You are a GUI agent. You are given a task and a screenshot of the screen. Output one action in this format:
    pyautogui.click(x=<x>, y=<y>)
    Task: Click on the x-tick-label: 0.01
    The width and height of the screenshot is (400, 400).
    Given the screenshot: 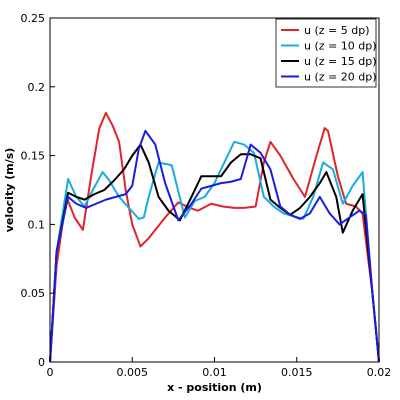 What is the action you would take?
    pyautogui.click(x=214, y=372)
    